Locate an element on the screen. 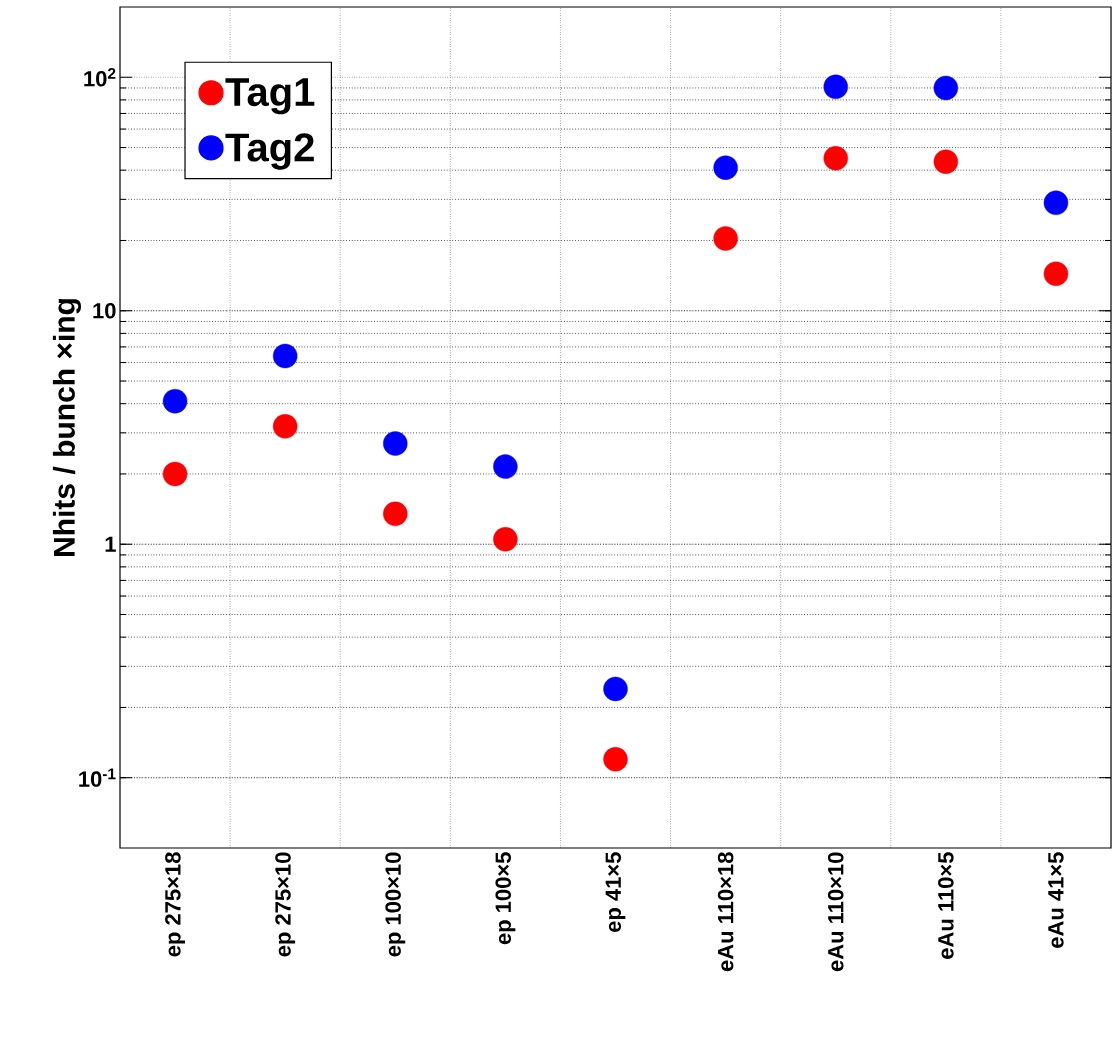 The width and height of the screenshot is (1113, 1063). x-tick-label: eAu 41×5 is located at coordinates (1056, 900).